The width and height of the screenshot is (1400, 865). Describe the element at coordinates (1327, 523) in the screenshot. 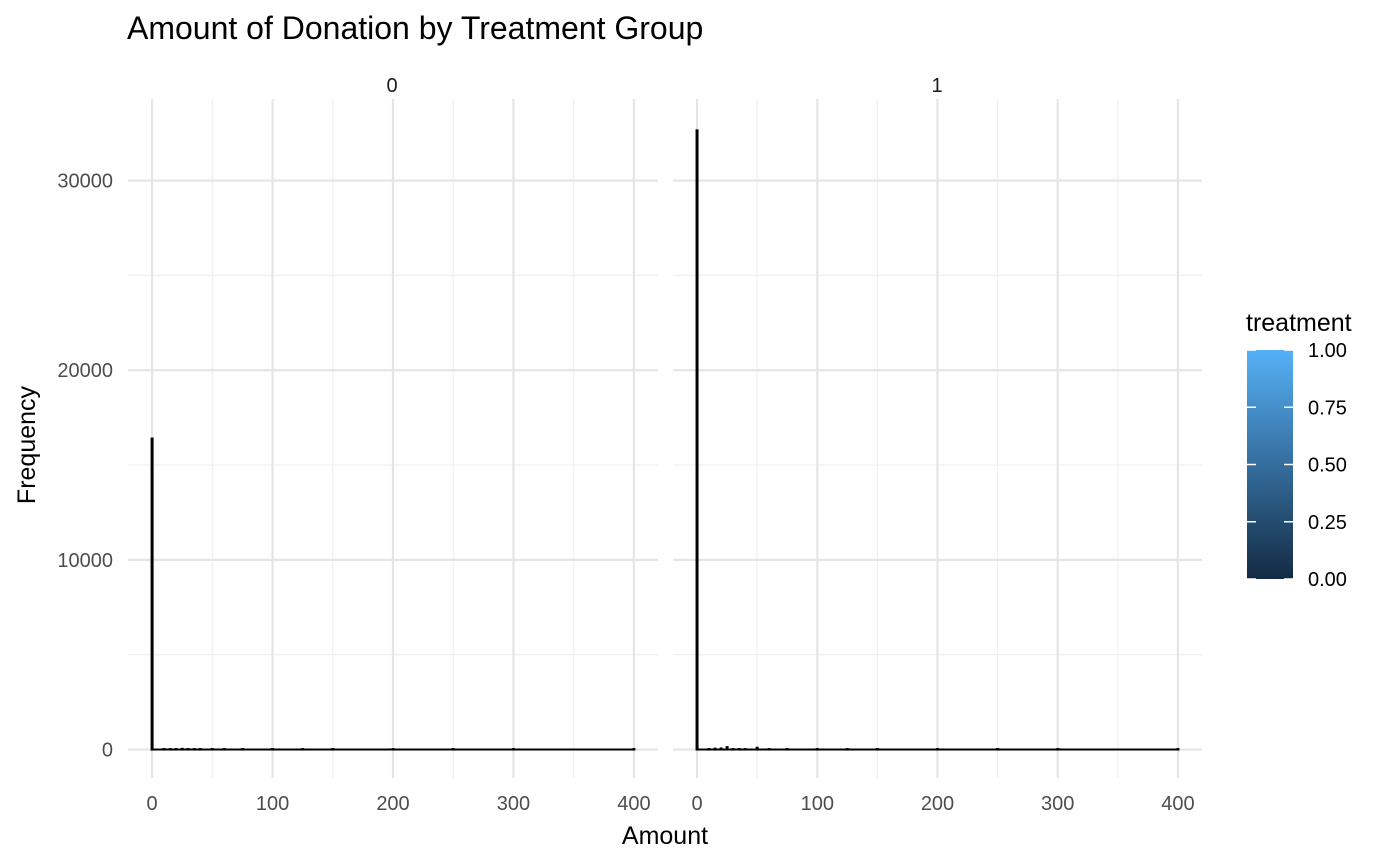

I see `legend-break-label: 0.25` at that location.